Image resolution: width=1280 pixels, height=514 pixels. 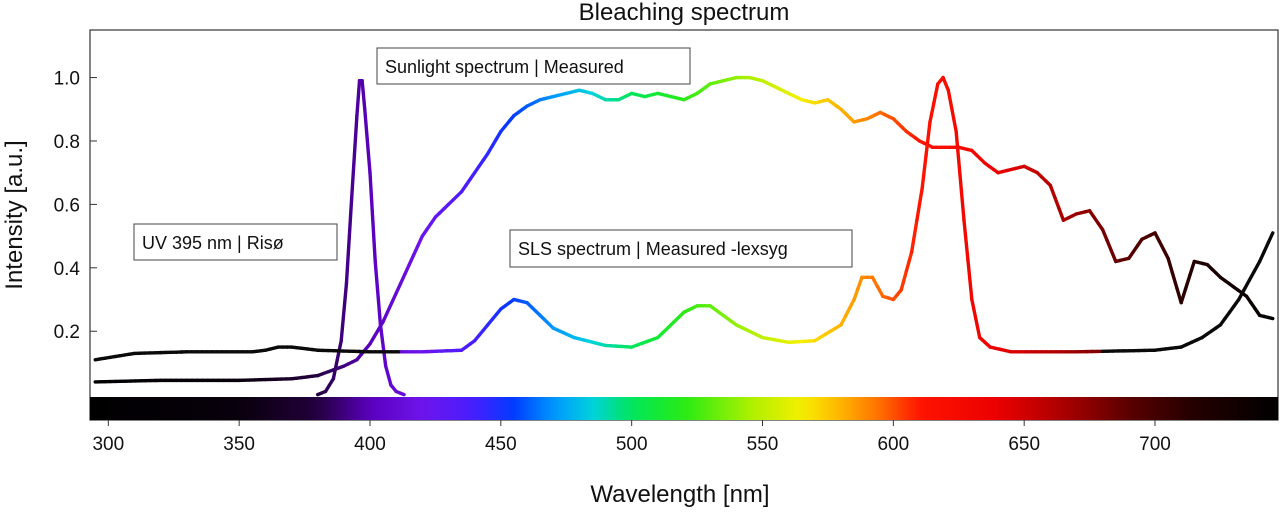 What do you see at coordinates (684, 408) in the screenshot?
I see `spectrum-bar` at bounding box center [684, 408].